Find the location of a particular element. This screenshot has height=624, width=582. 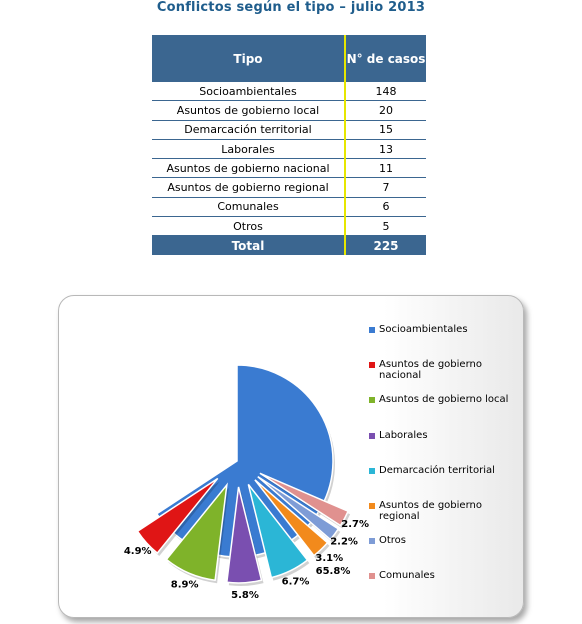

pie-data-label: 5.8% is located at coordinates (245, 595).